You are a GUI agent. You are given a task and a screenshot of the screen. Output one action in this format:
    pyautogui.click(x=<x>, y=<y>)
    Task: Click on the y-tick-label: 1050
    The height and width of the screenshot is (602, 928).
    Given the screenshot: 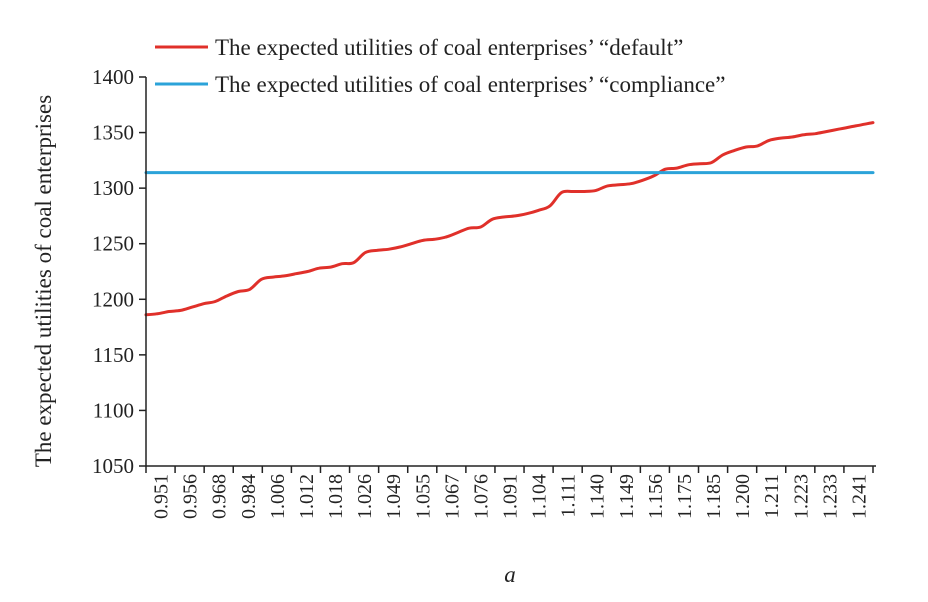 What is the action you would take?
    pyautogui.click(x=113, y=466)
    